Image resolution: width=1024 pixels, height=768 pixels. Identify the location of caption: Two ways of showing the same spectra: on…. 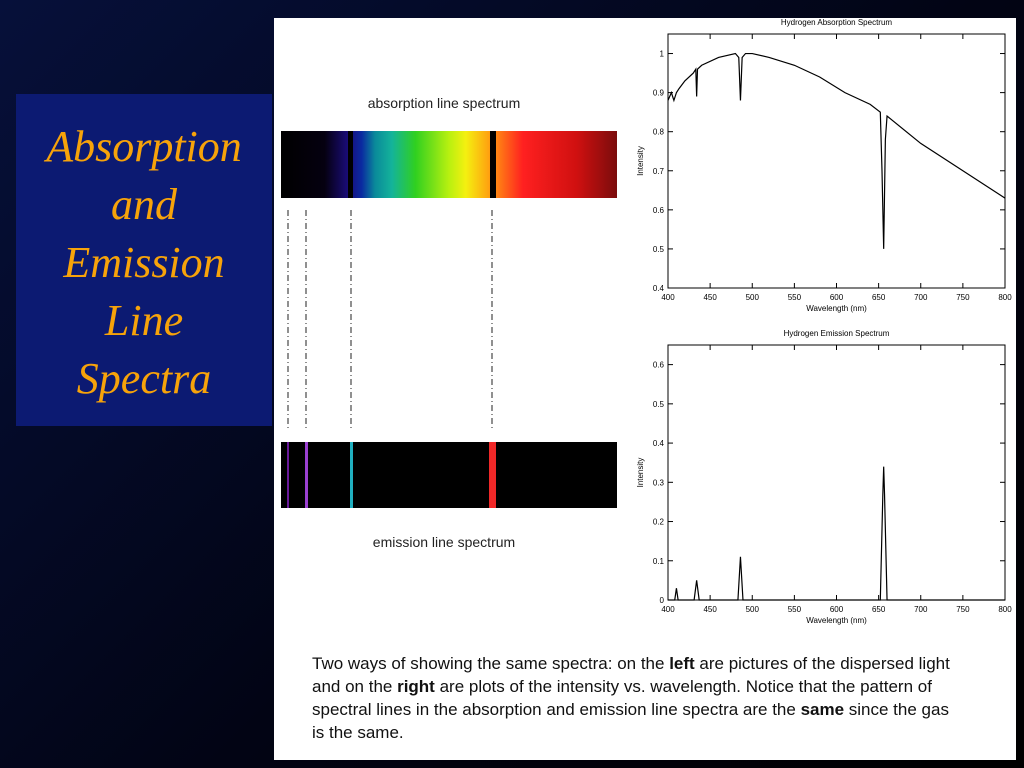
(637, 698).